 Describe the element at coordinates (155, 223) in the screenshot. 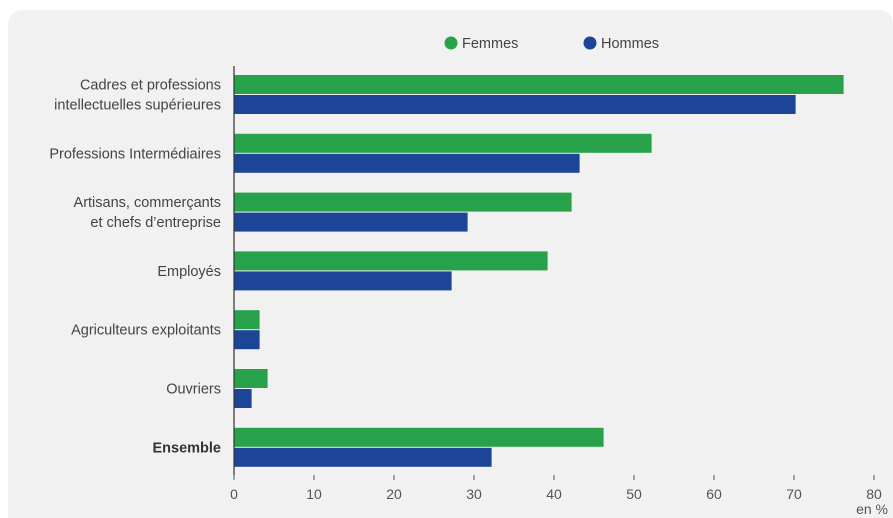

I see `category-label: et chefs d’entreprise` at that location.